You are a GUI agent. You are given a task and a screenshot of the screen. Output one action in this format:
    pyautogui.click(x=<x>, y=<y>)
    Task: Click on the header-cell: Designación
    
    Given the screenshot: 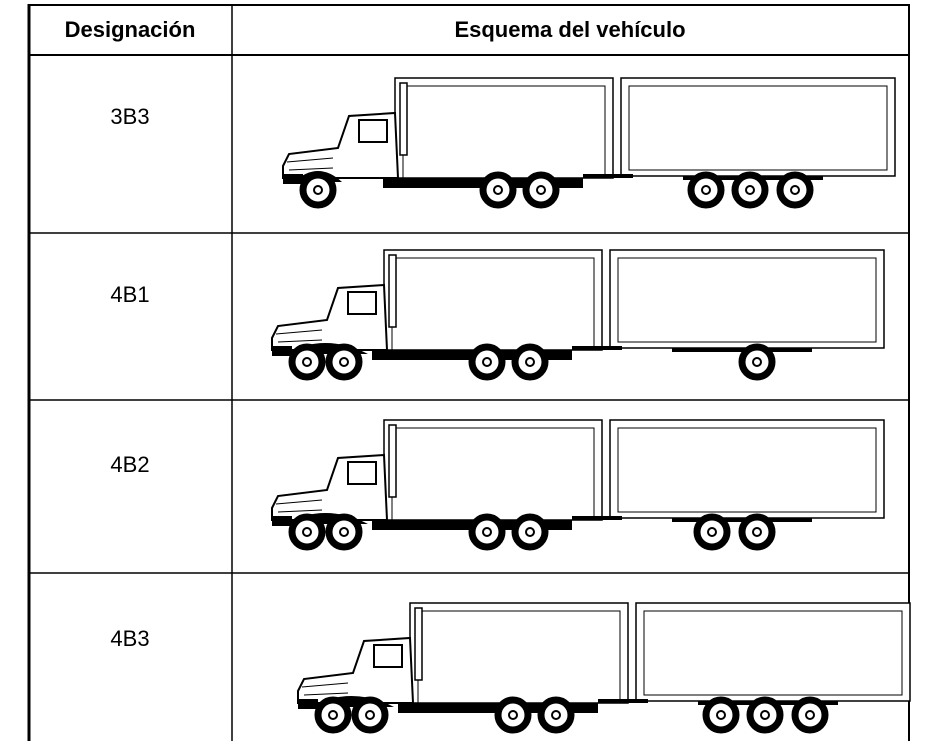 What is the action you would take?
    pyautogui.click(x=130, y=29)
    